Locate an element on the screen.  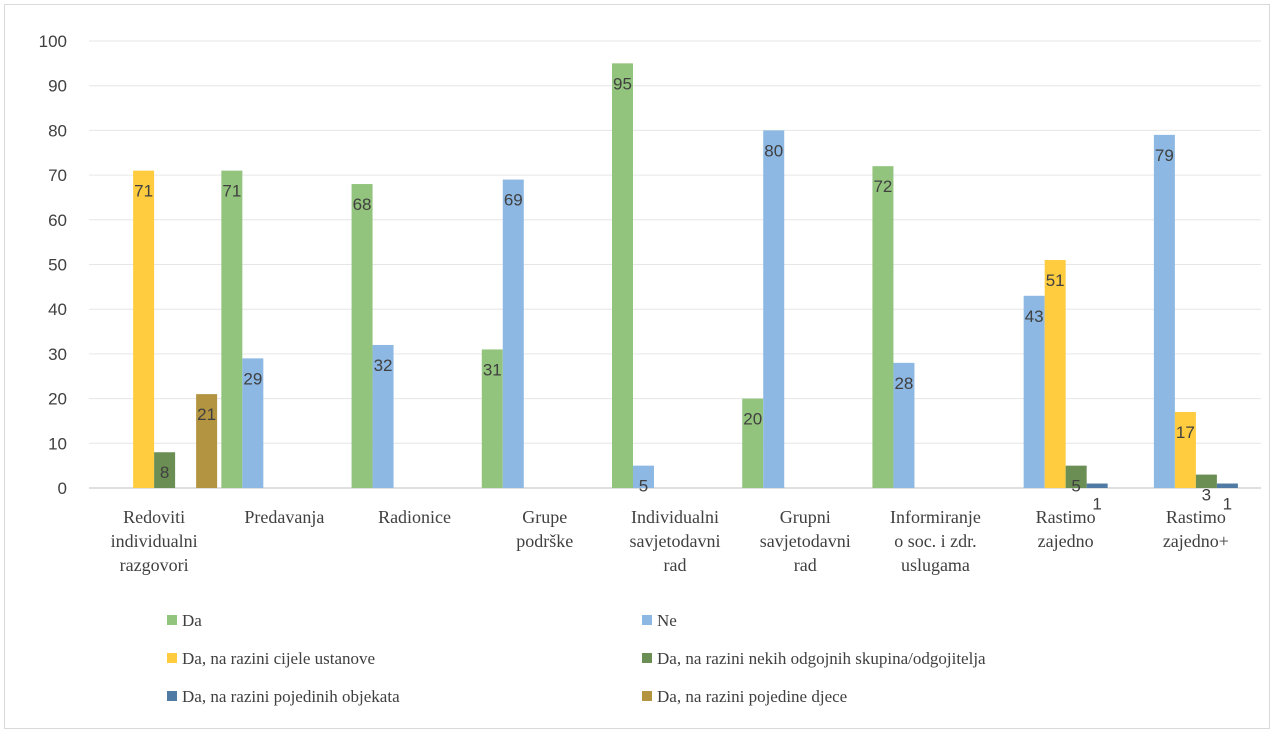
legend-item: Da, na razini pojedine djece is located at coordinates (744, 696).